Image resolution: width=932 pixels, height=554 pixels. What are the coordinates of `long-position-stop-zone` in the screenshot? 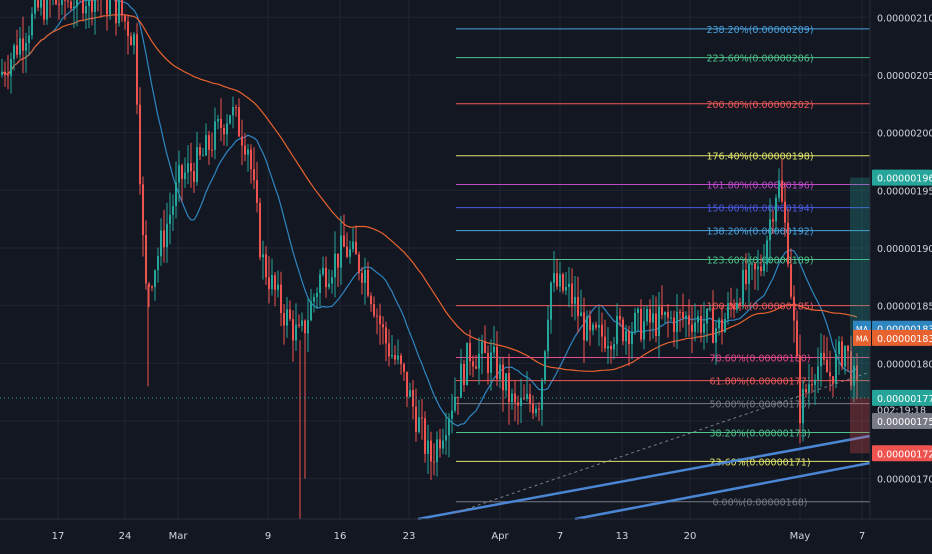 It's located at (860, 425).